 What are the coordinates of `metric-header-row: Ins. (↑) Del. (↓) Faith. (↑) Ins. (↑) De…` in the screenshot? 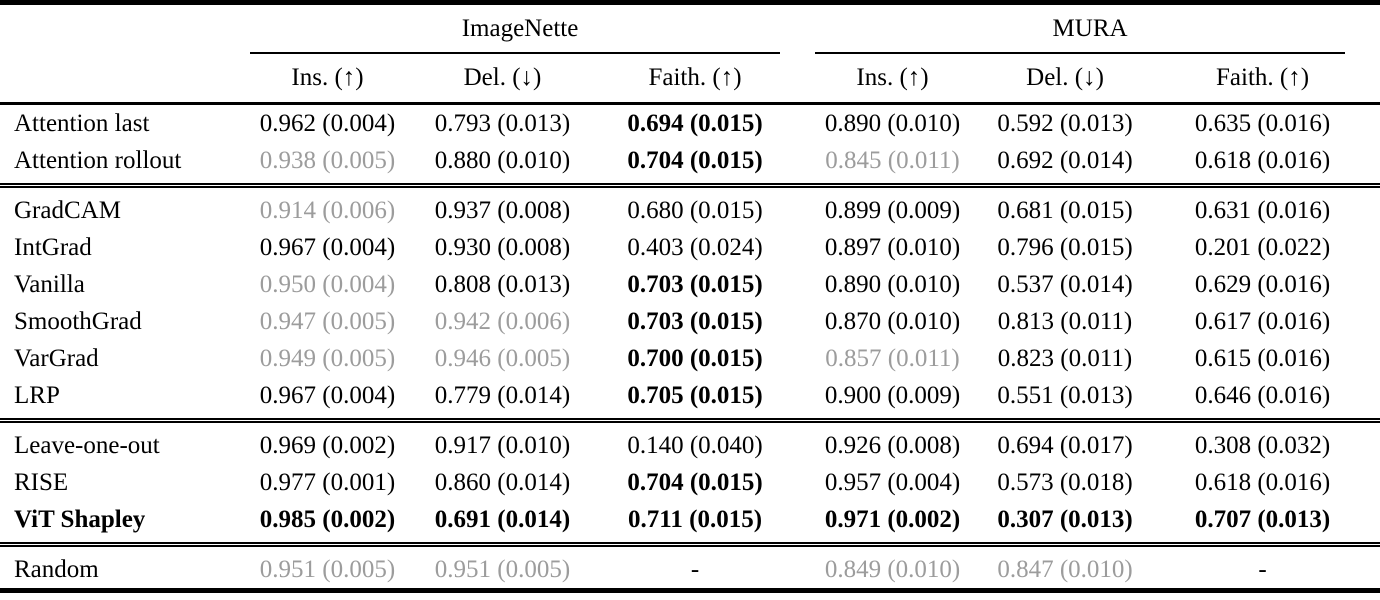 It's located at (690, 79).